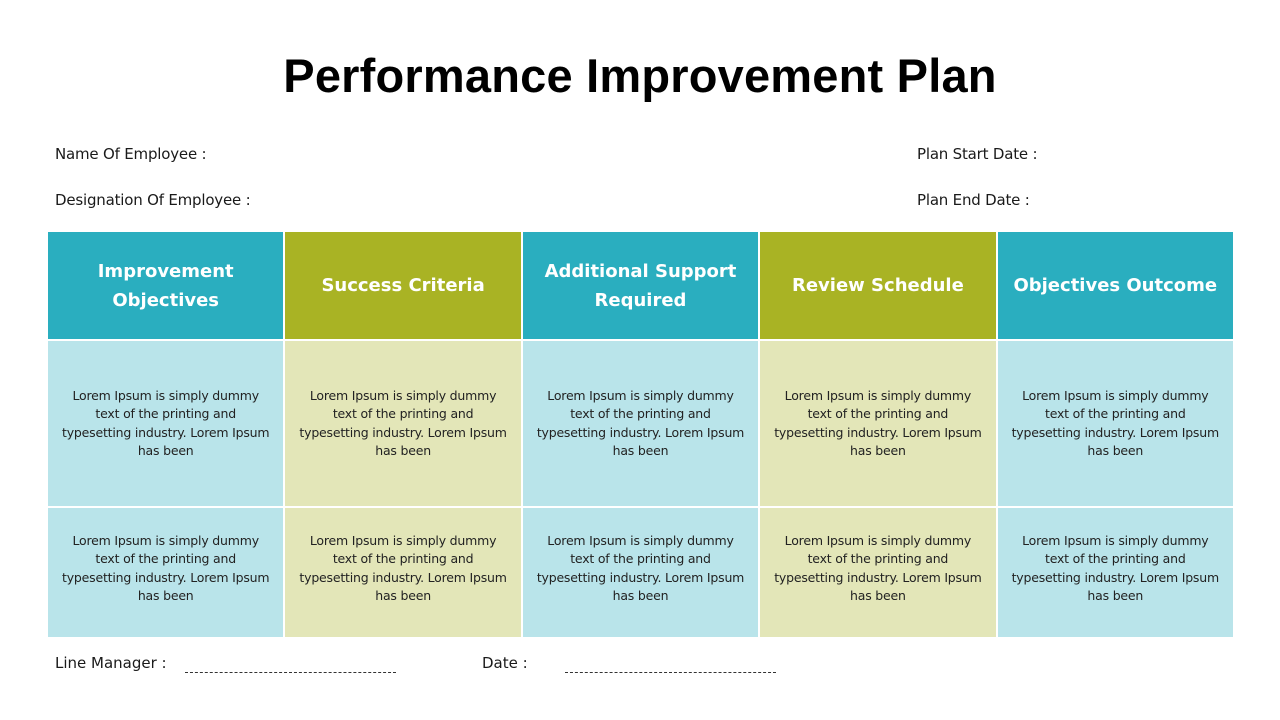 This screenshot has height=720, width=1280. Describe the element at coordinates (973, 200) in the screenshot. I see `plan-end-date-label: Plan End Date :` at that location.